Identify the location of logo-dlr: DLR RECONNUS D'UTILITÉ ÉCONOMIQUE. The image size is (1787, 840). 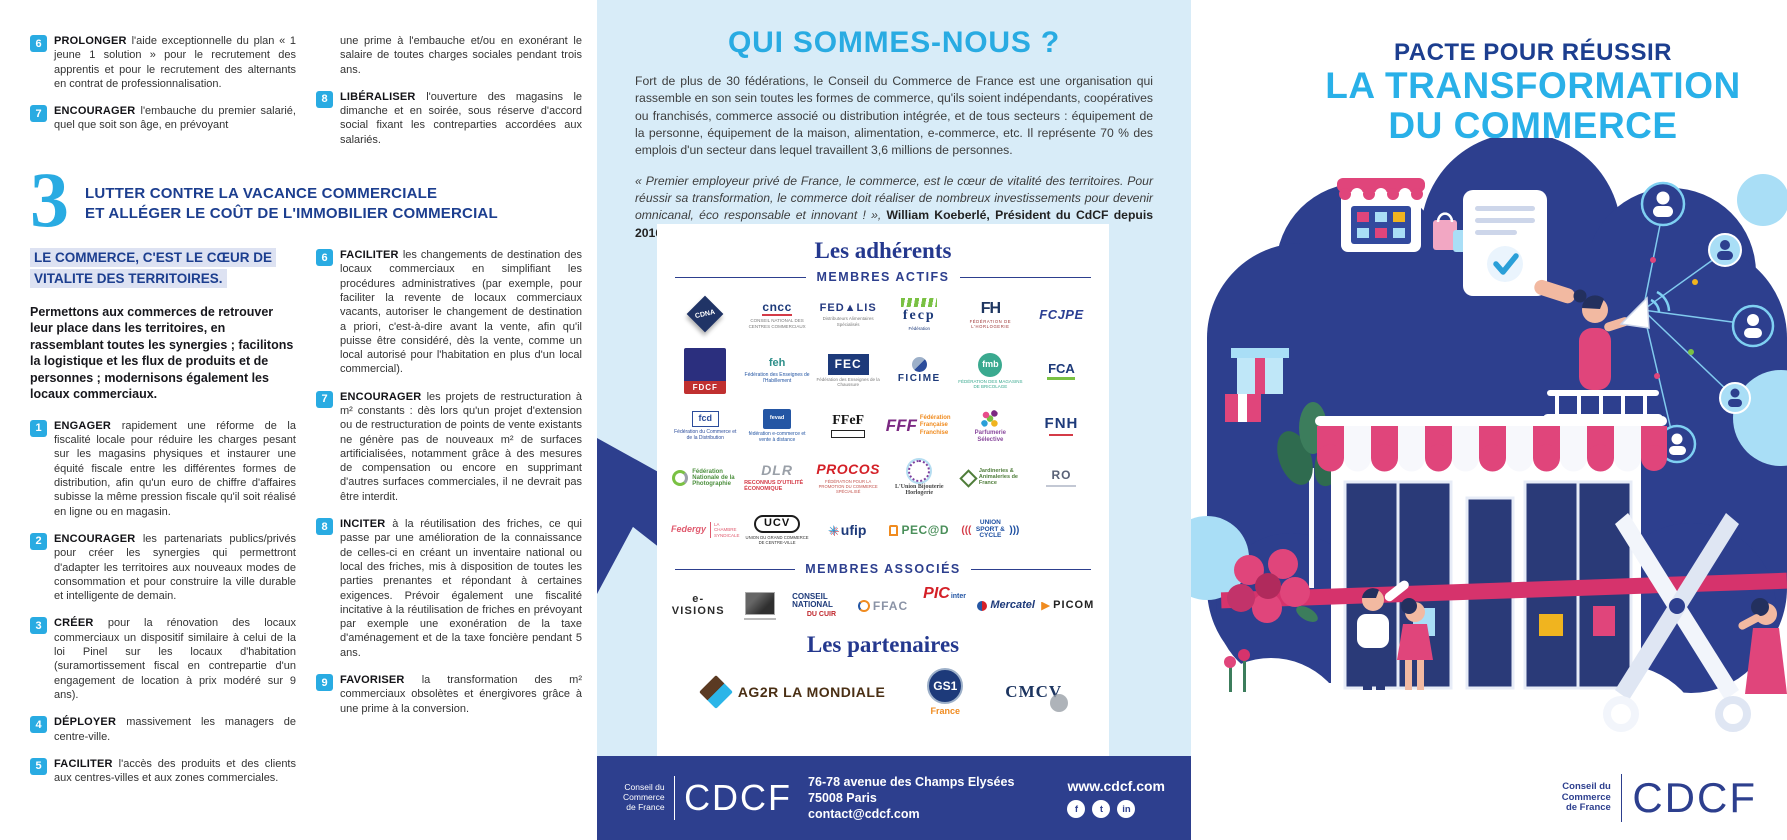
(777, 478).